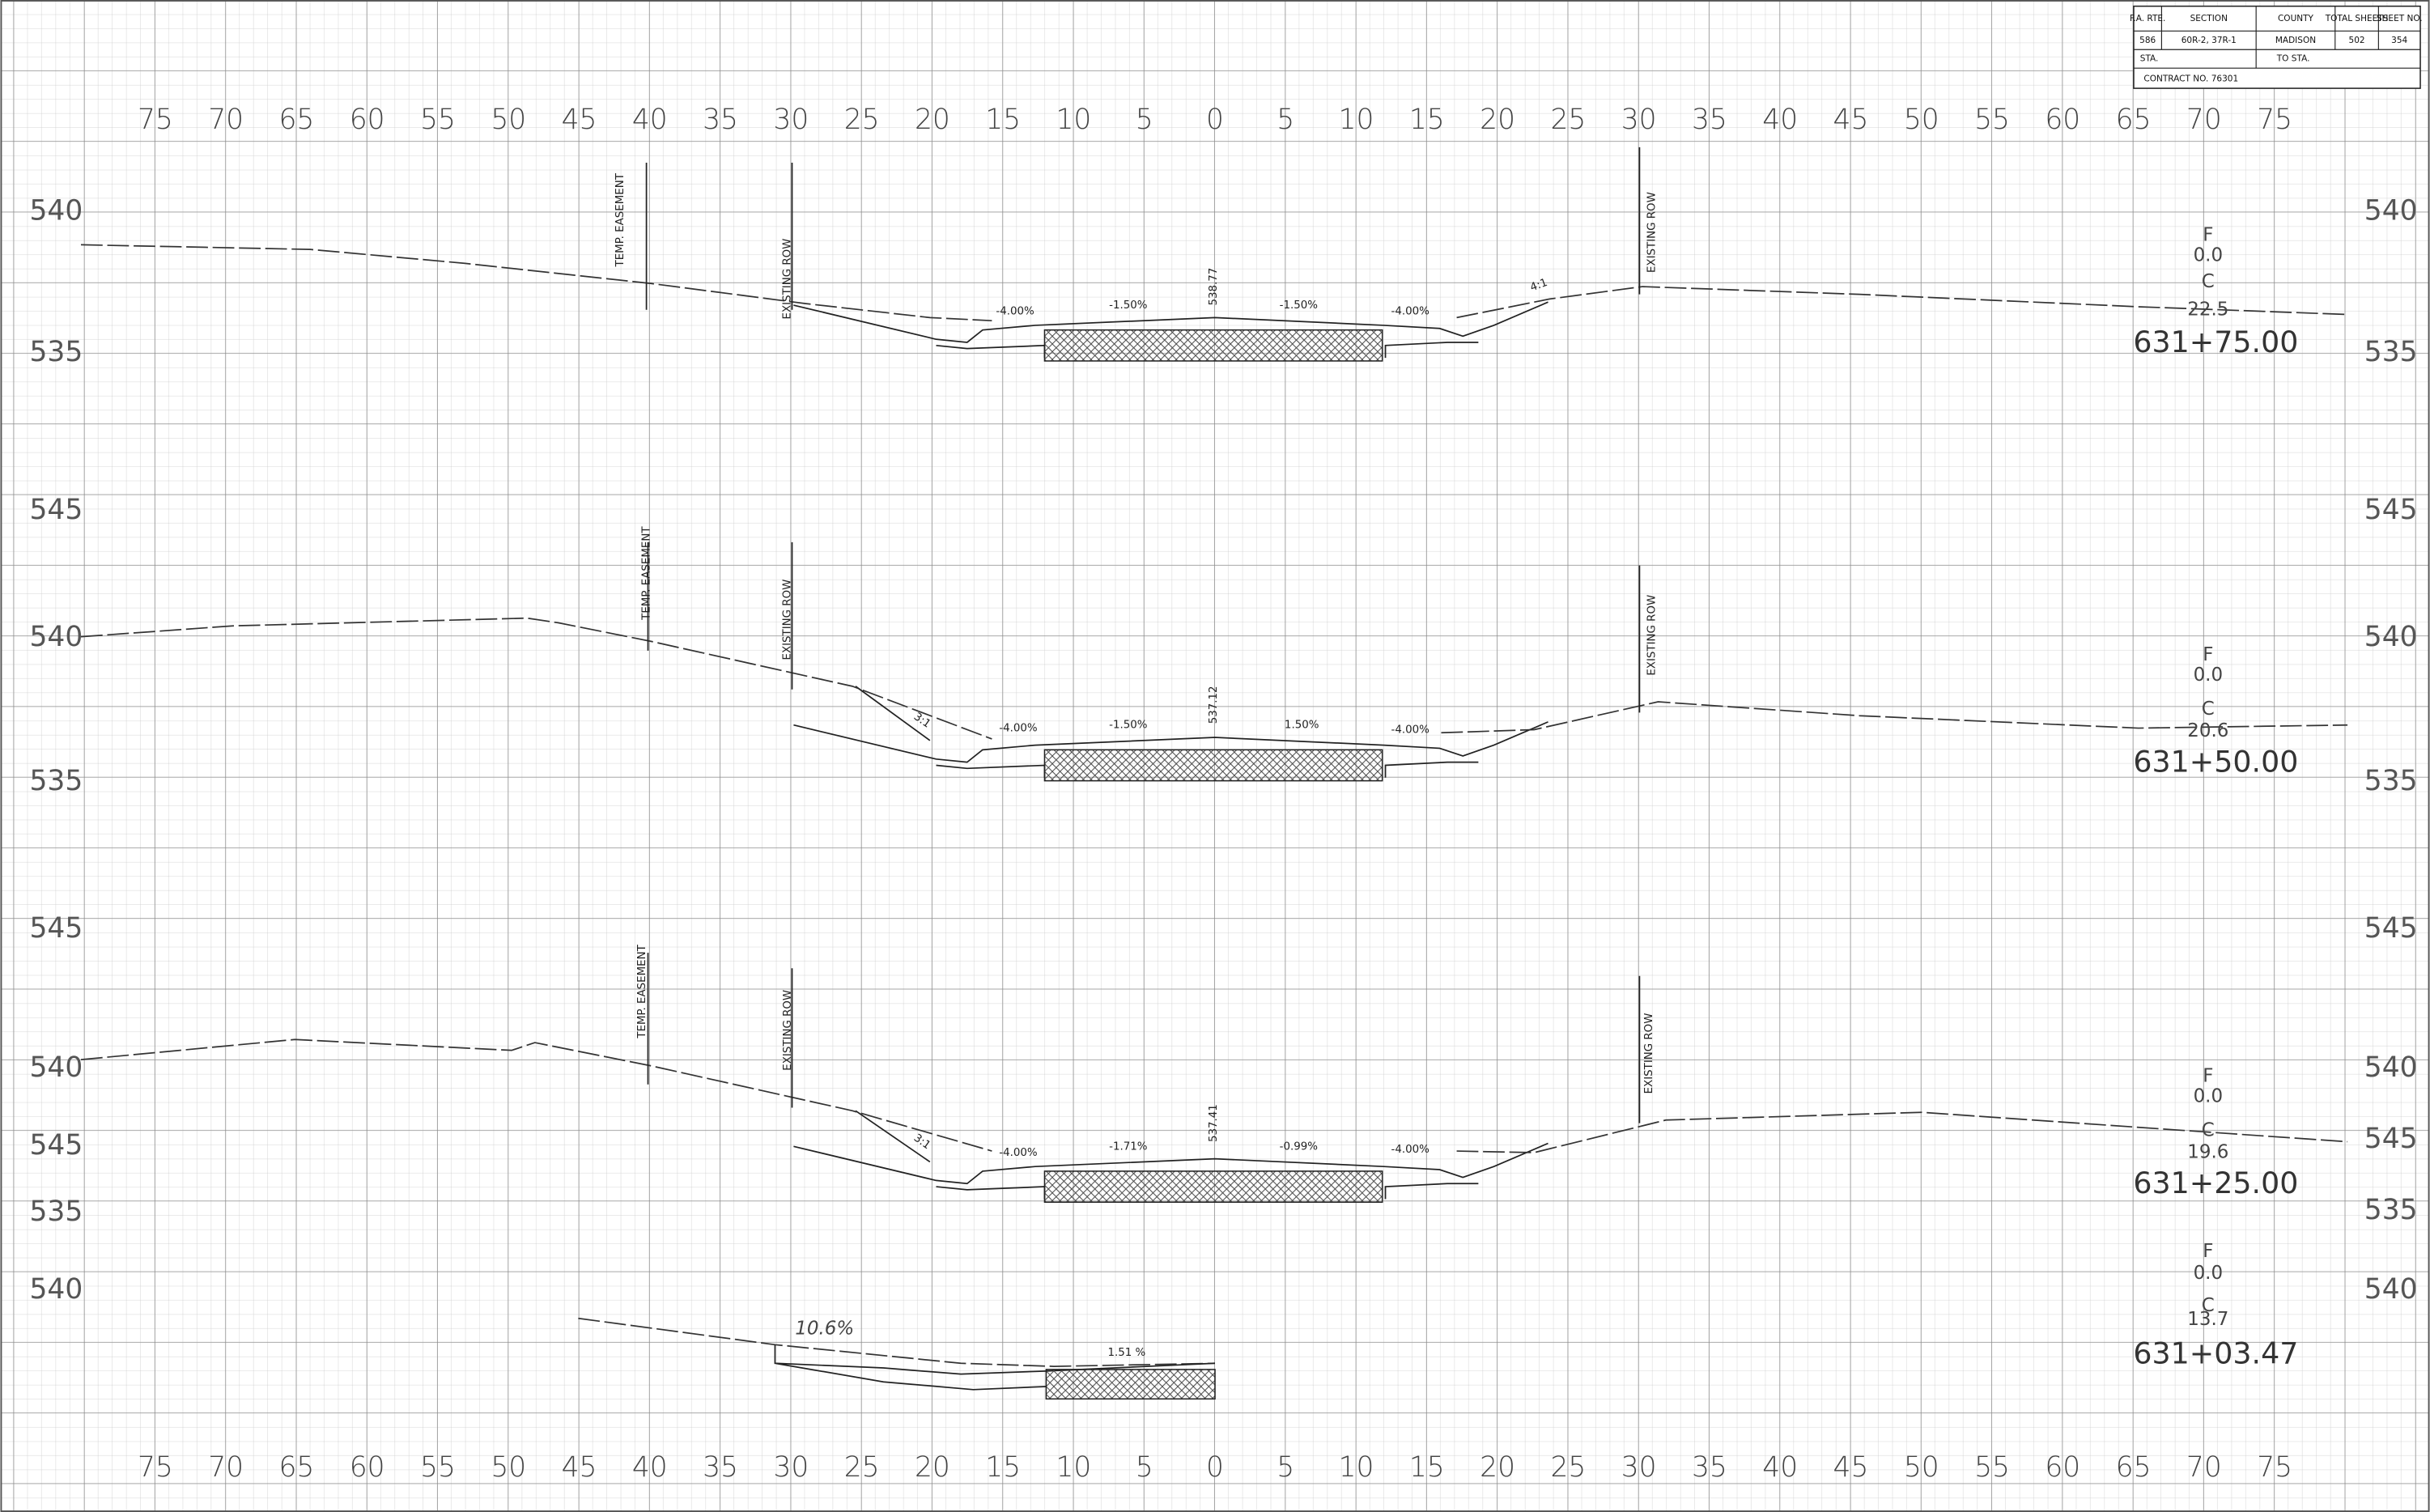 This screenshot has height=1512, width=2430. Describe the element at coordinates (2207, 1319) in the screenshot. I see `cut: 13.7` at that location.